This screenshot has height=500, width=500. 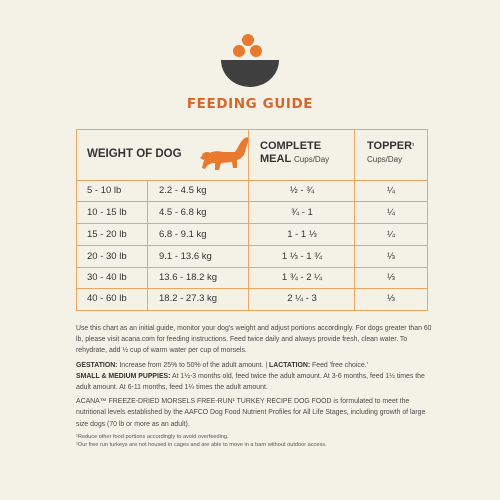 What do you see at coordinates (413, 146) in the screenshot?
I see `topper-footnote-mark: ¹` at bounding box center [413, 146].